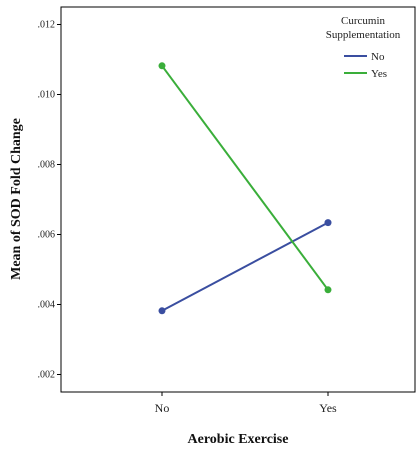  I want to click on y-tick-label: .012, so click(47, 25).